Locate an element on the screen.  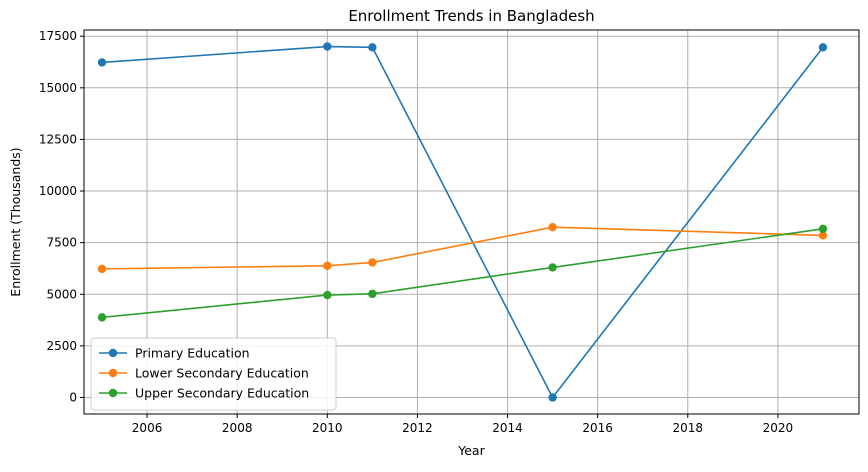
chart-title: Enrollment Trends in Bangladesh is located at coordinates (471, 16).